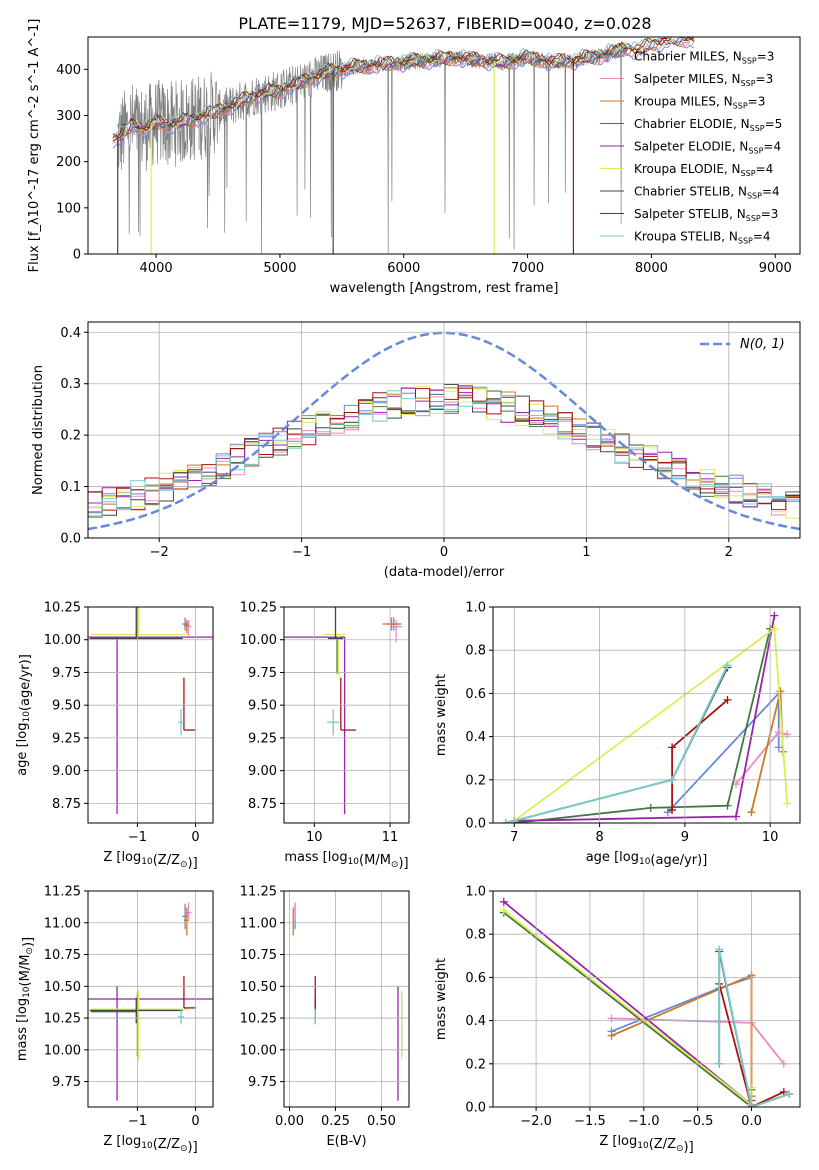 Image resolution: width=819 pixels, height=1170 pixels. What do you see at coordinates (381, 1121) in the screenshot?
I see `x-tick-label: 0.50` at bounding box center [381, 1121].